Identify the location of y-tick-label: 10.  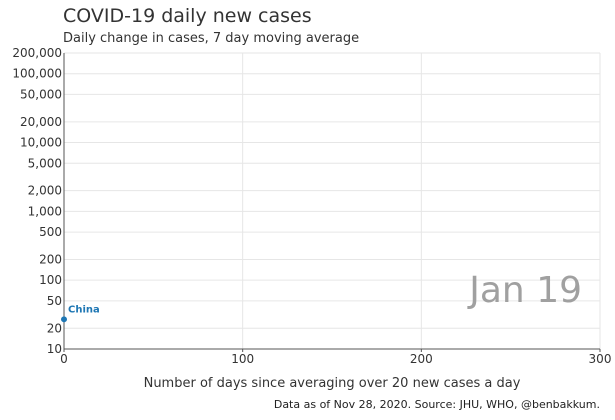
(54, 349).